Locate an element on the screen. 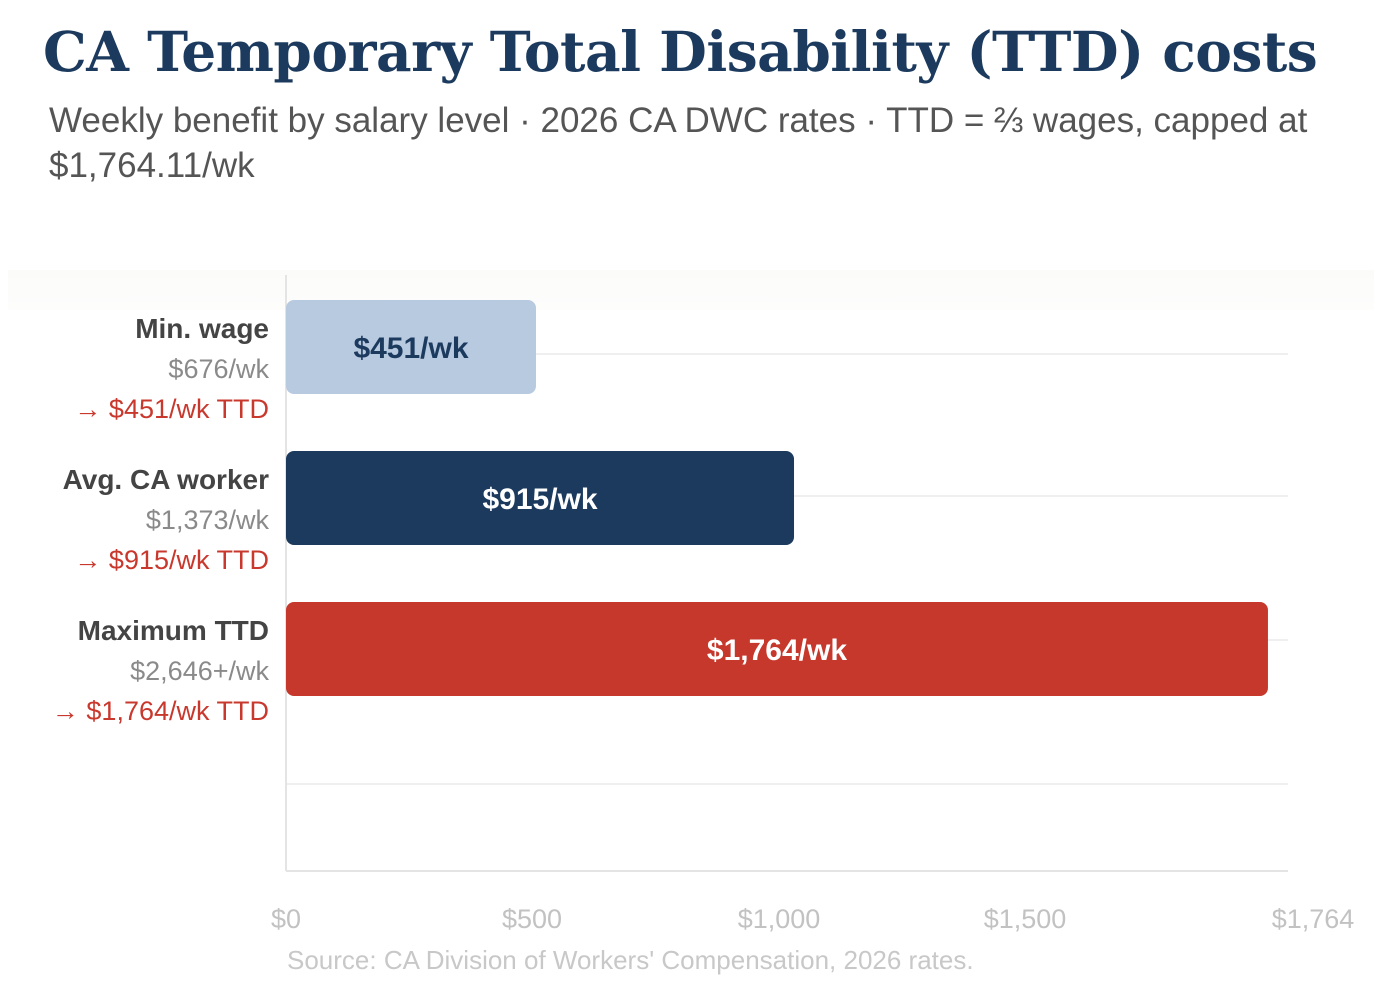  category-wage: $2,646+/wk is located at coordinates (199, 671).